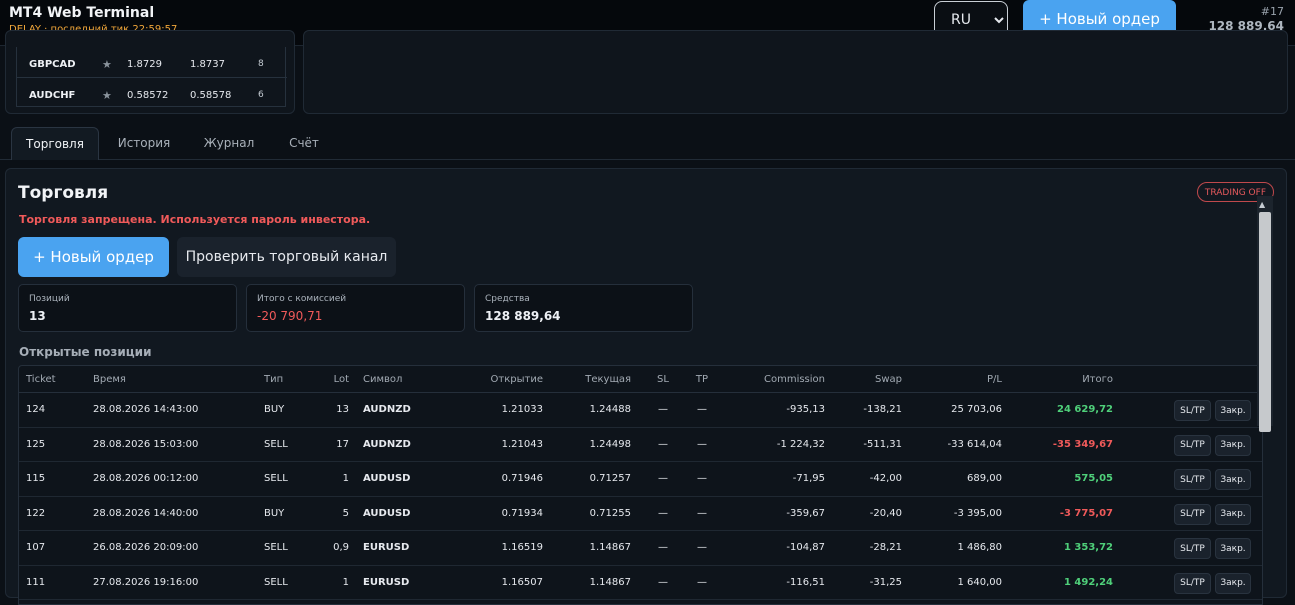  What do you see at coordinates (36, 478) in the screenshot?
I see `cell-ticket: 115` at bounding box center [36, 478].